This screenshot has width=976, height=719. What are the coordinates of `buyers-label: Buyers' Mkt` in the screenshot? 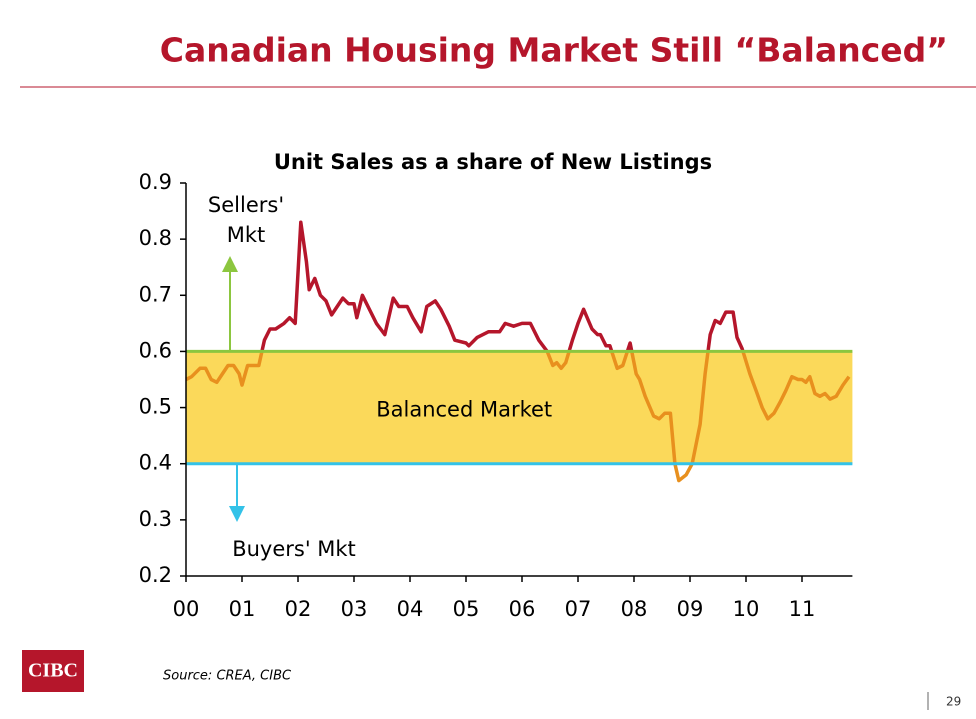 It's located at (294, 549).